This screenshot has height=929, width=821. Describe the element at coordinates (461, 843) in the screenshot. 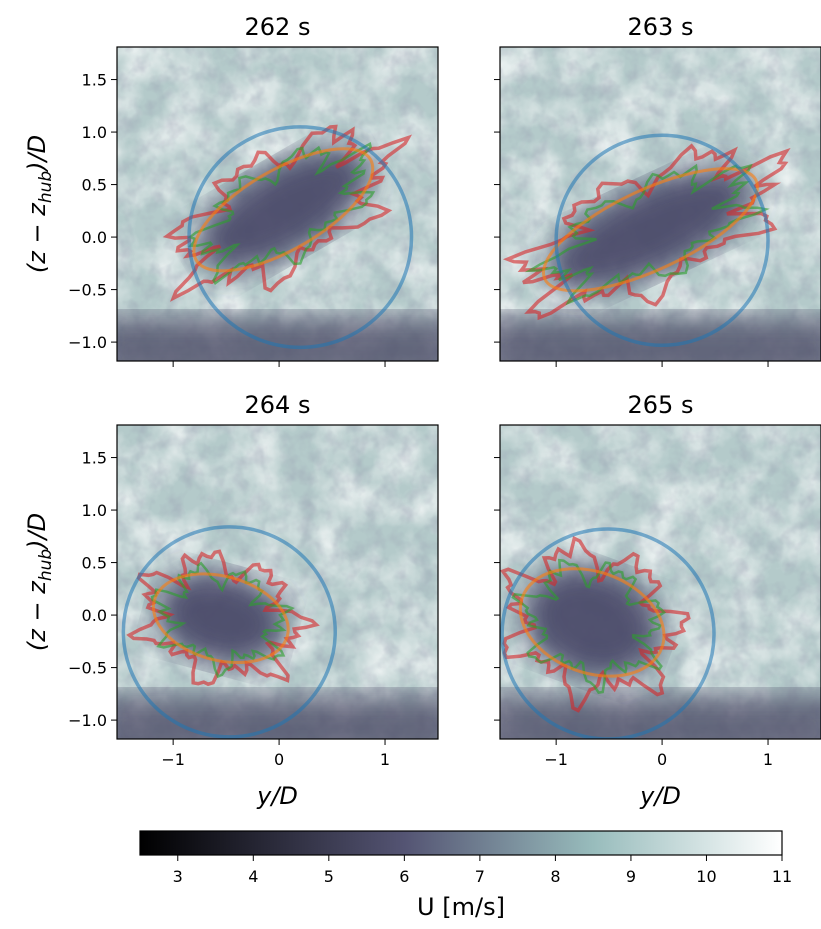

I see `colorbar` at that location.